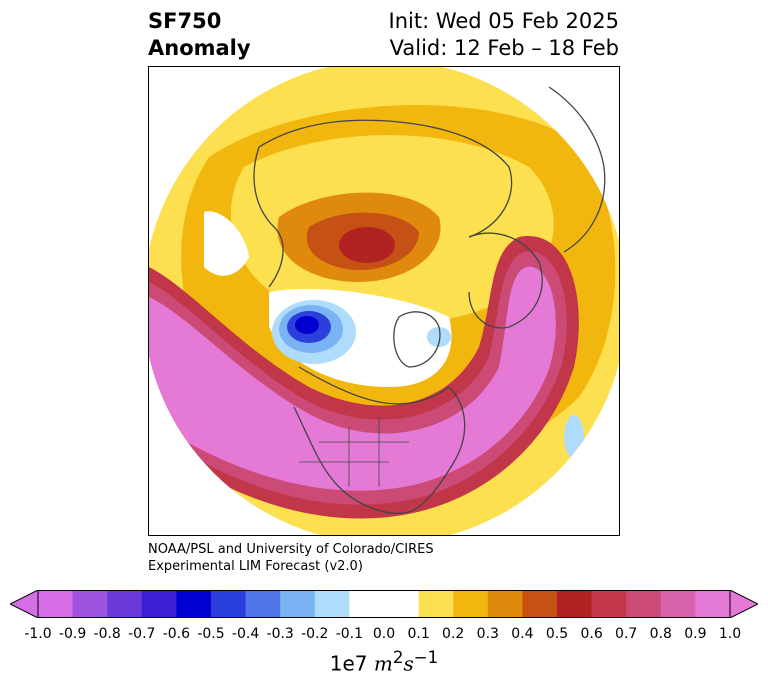 This screenshot has height=688, width=768. What do you see at coordinates (349, 634) in the screenshot?
I see `colorbar-tick-label: -0.1` at bounding box center [349, 634].